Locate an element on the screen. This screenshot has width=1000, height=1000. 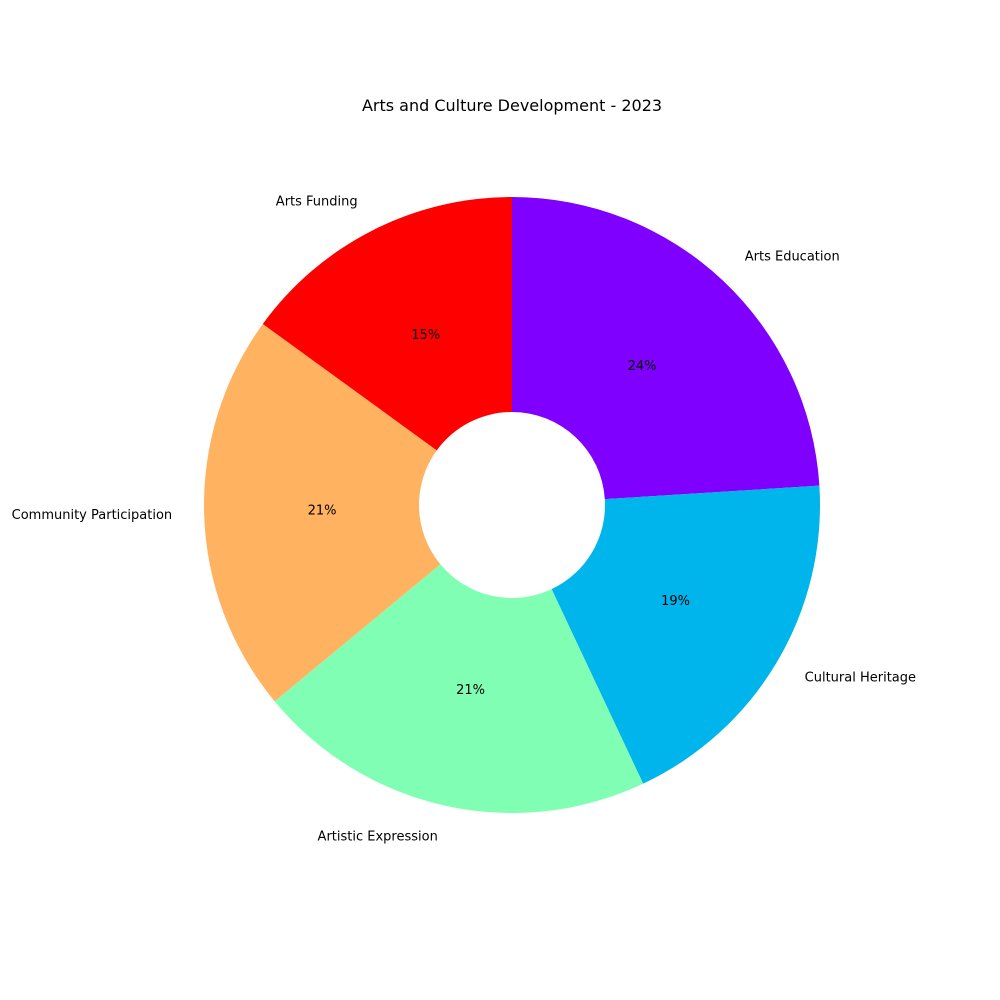
percent-label-arts-education: 24% is located at coordinates (642, 366).